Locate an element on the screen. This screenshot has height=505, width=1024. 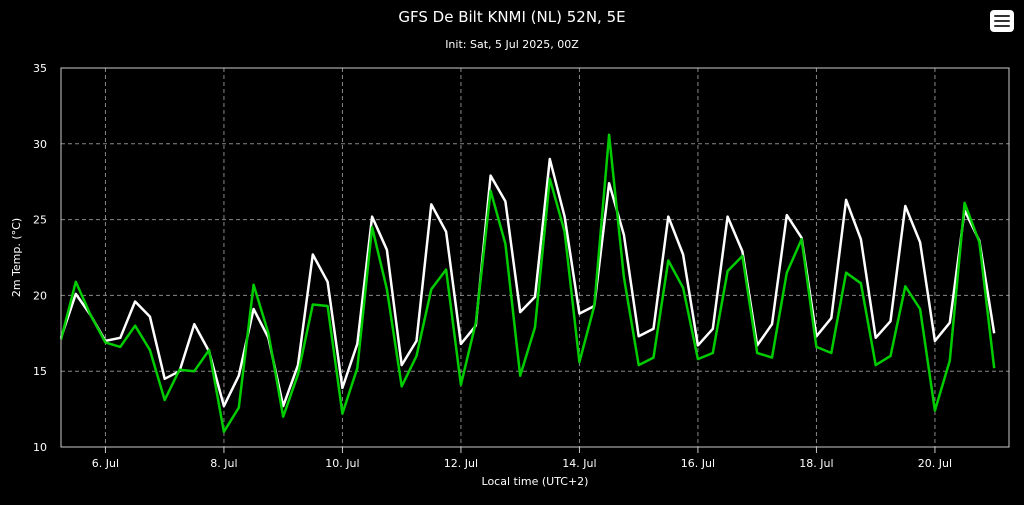
chart-subtitle: Init: Sat, 5 Jul 2025, 00Z is located at coordinates (512, 44).